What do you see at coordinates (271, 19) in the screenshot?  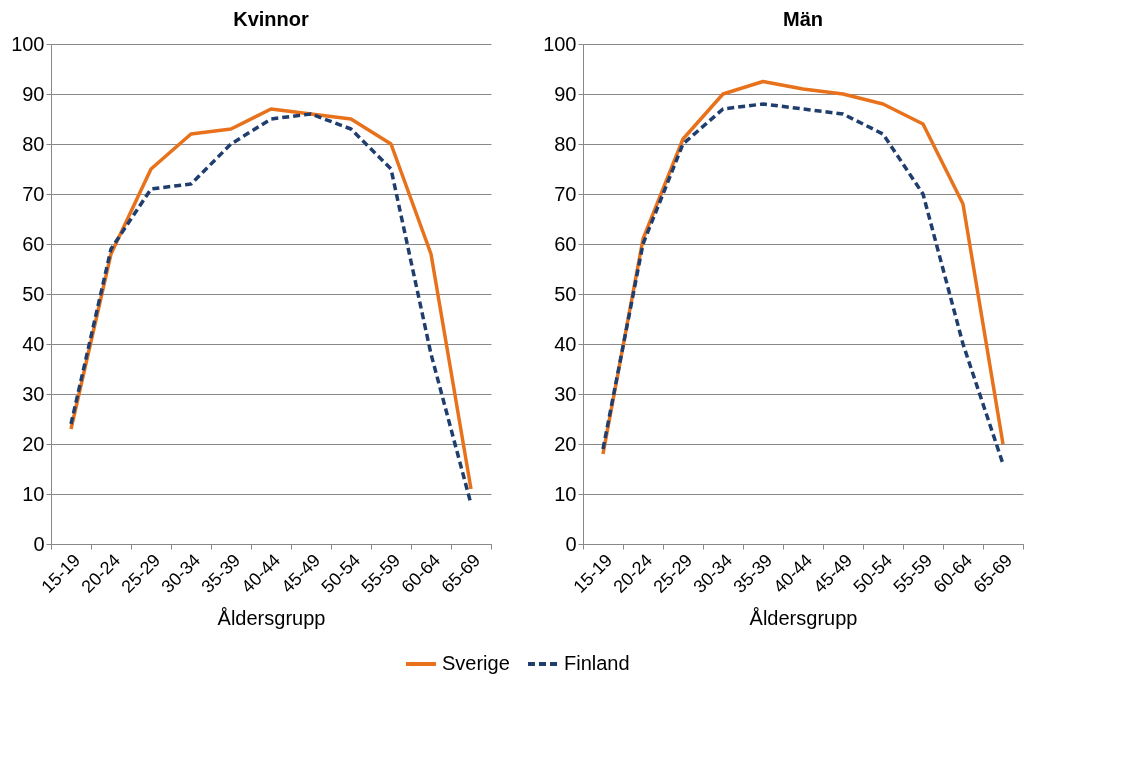 I see `chart-title: Kvinnor` at bounding box center [271, 19].